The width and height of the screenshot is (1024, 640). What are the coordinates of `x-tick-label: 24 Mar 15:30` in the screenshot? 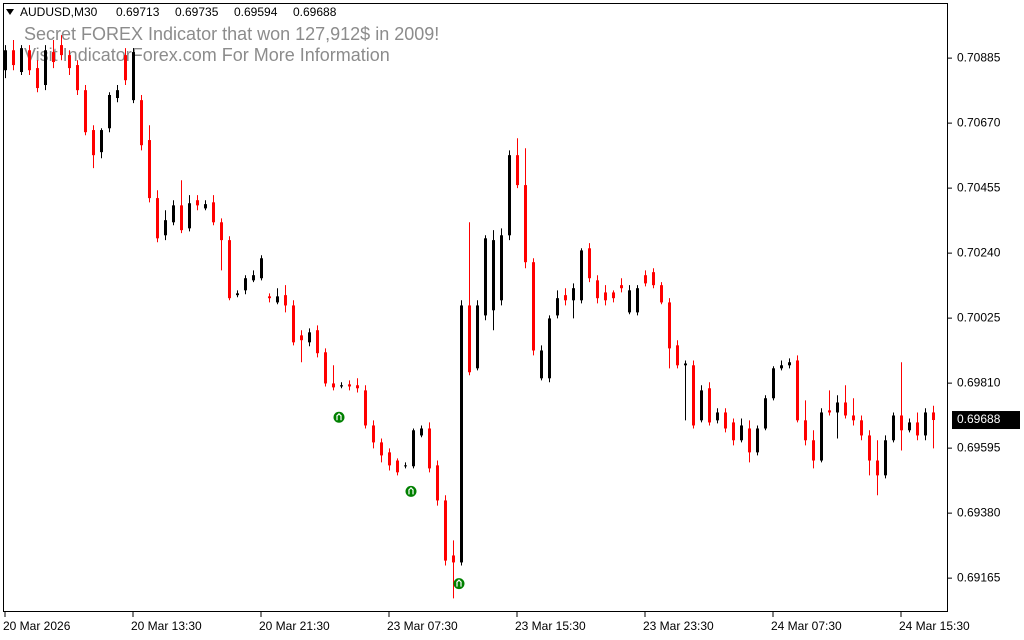 It's located at (934, 626).